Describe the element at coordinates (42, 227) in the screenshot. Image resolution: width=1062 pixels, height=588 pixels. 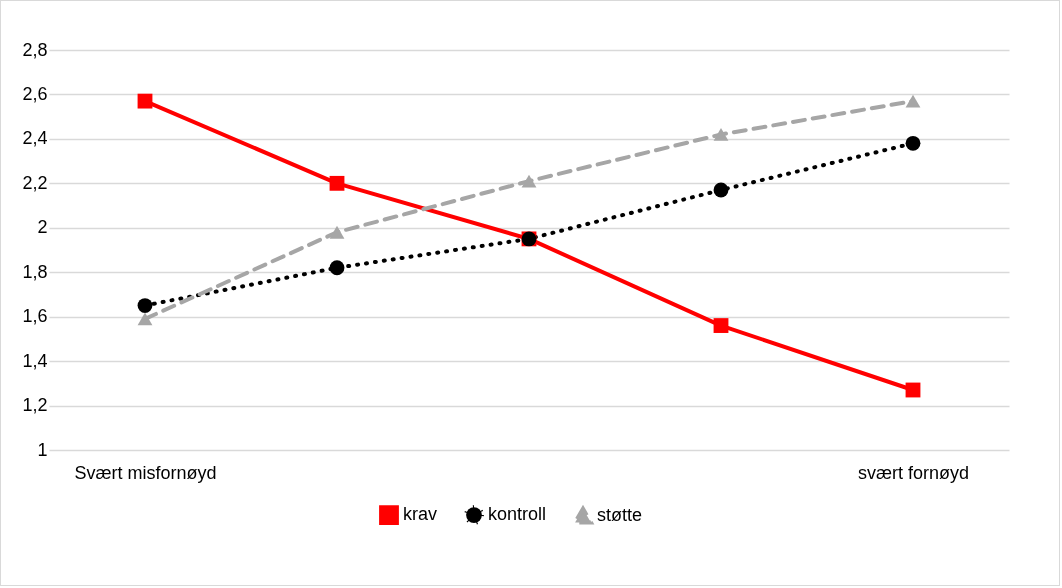
I see `y-tick-label: 2` at that location.